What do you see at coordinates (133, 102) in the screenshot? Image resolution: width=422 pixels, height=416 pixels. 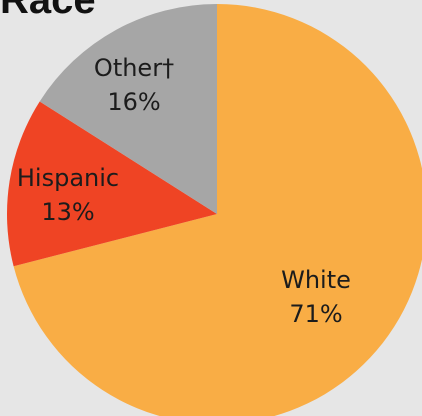 I see `slice-value-other: 16%` at bounding box center [133, 102].